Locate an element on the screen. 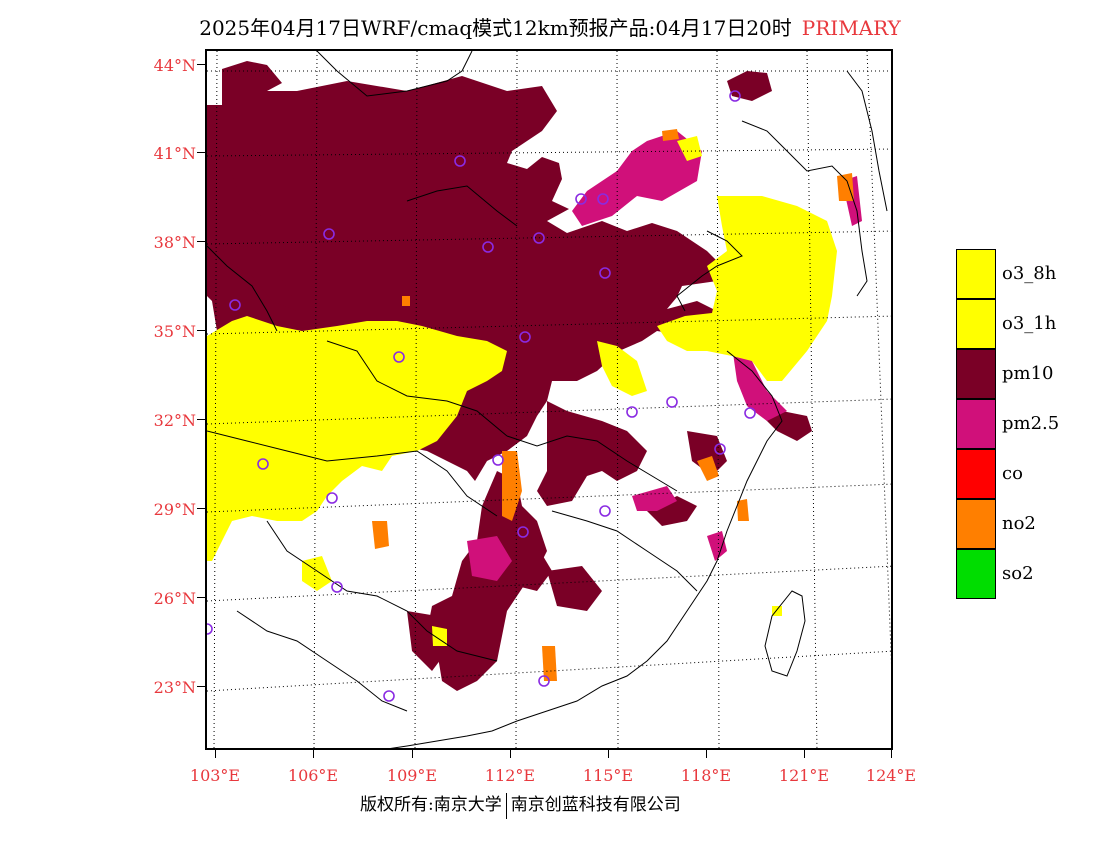  legend-label: pm2.5 is located at coordinates (1031, 423).